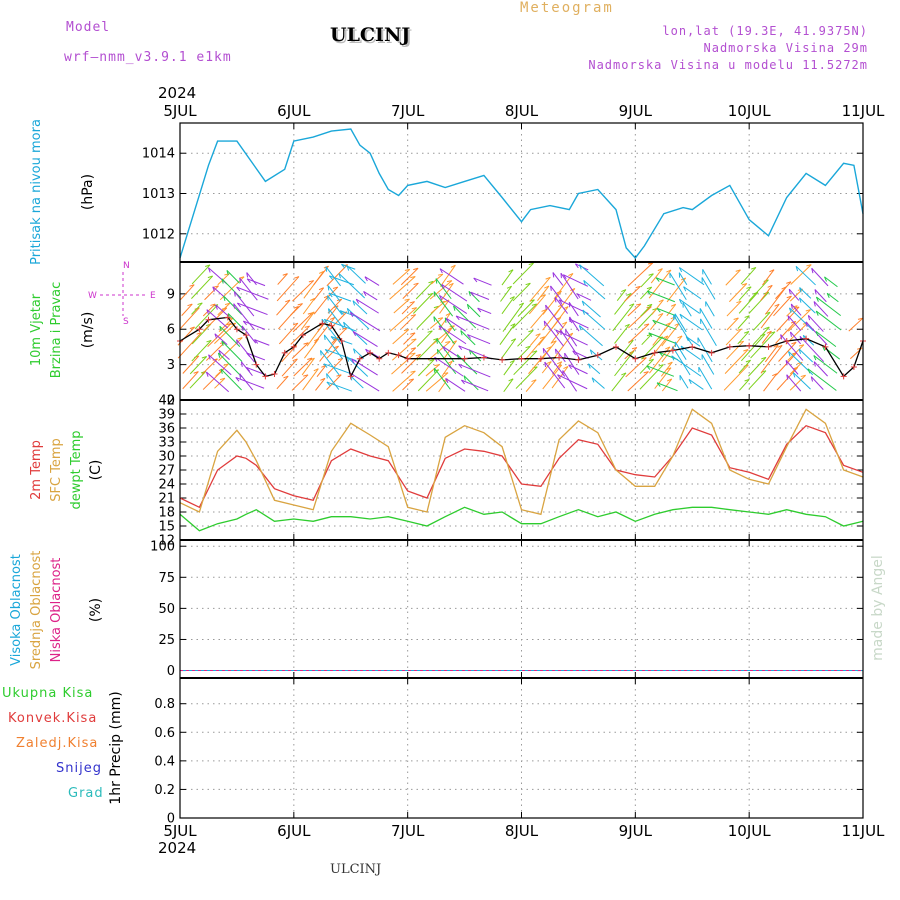 The image size is (900, 900). What do you see at coordinates (765, 31) in the screenshot?
I see `lonlat-text: lon,lat (19.3E, 41.9375N)` at bounding box center [765, 31].